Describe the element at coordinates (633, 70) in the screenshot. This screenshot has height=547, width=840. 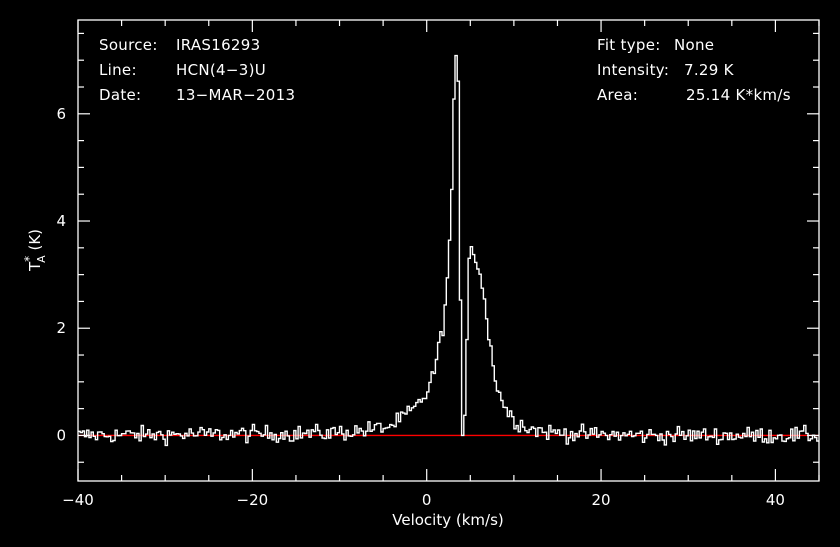
I see `intensity-key: Intensity:` at that location.